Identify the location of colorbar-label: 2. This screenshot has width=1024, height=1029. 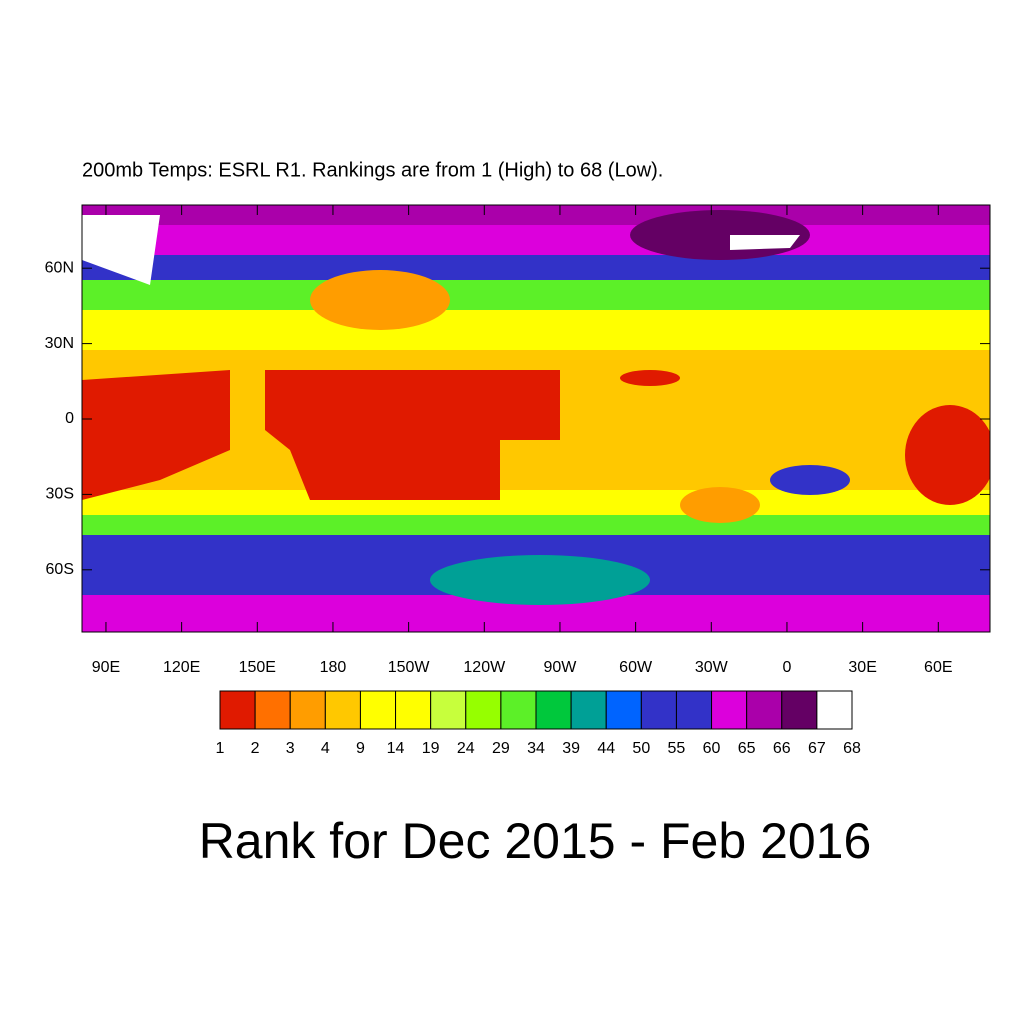
(255, 748).